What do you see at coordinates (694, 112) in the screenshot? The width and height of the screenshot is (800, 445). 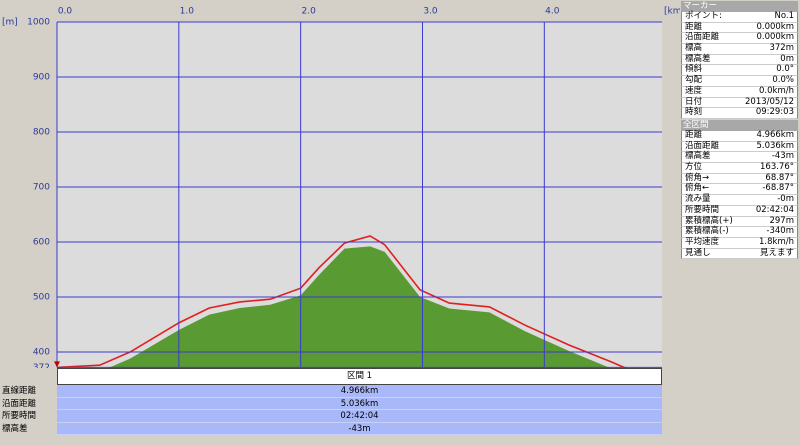 I see `row-label: 時刻` at bounding box center [694, 112].